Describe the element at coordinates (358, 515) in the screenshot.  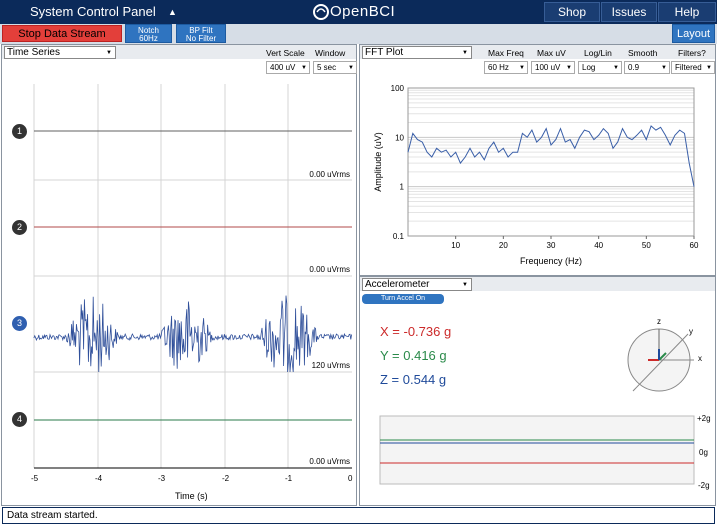
I see `status-bar: Data stream started.` at that location.